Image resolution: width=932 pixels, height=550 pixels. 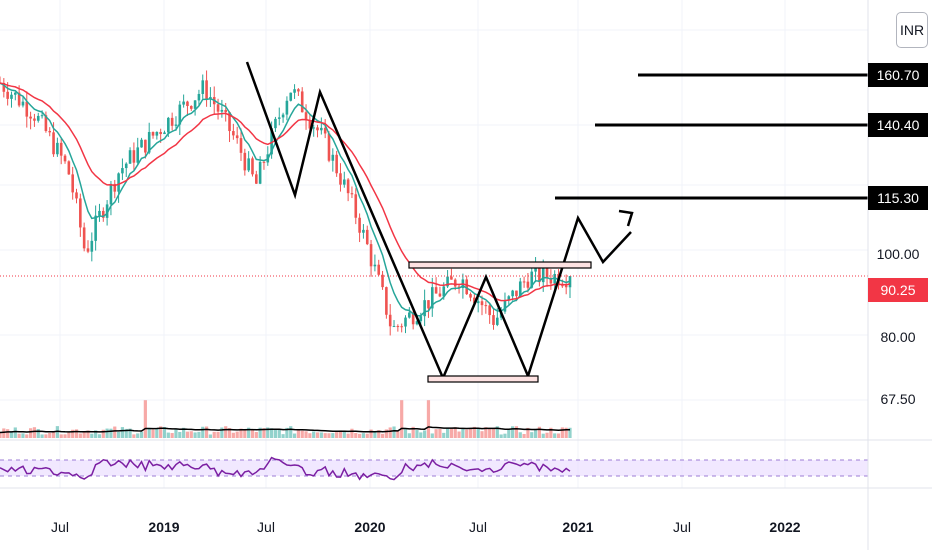 What do you see at coordinates (285, 430) in the screenshot?
I see `volume-moving-average-line` at bounding box center [285, 430].